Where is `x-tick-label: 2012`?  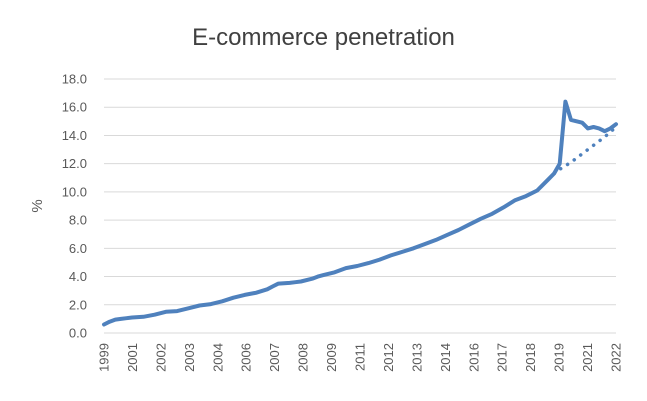 x-tick-label: 2012 is located at coordinates (388, 357).